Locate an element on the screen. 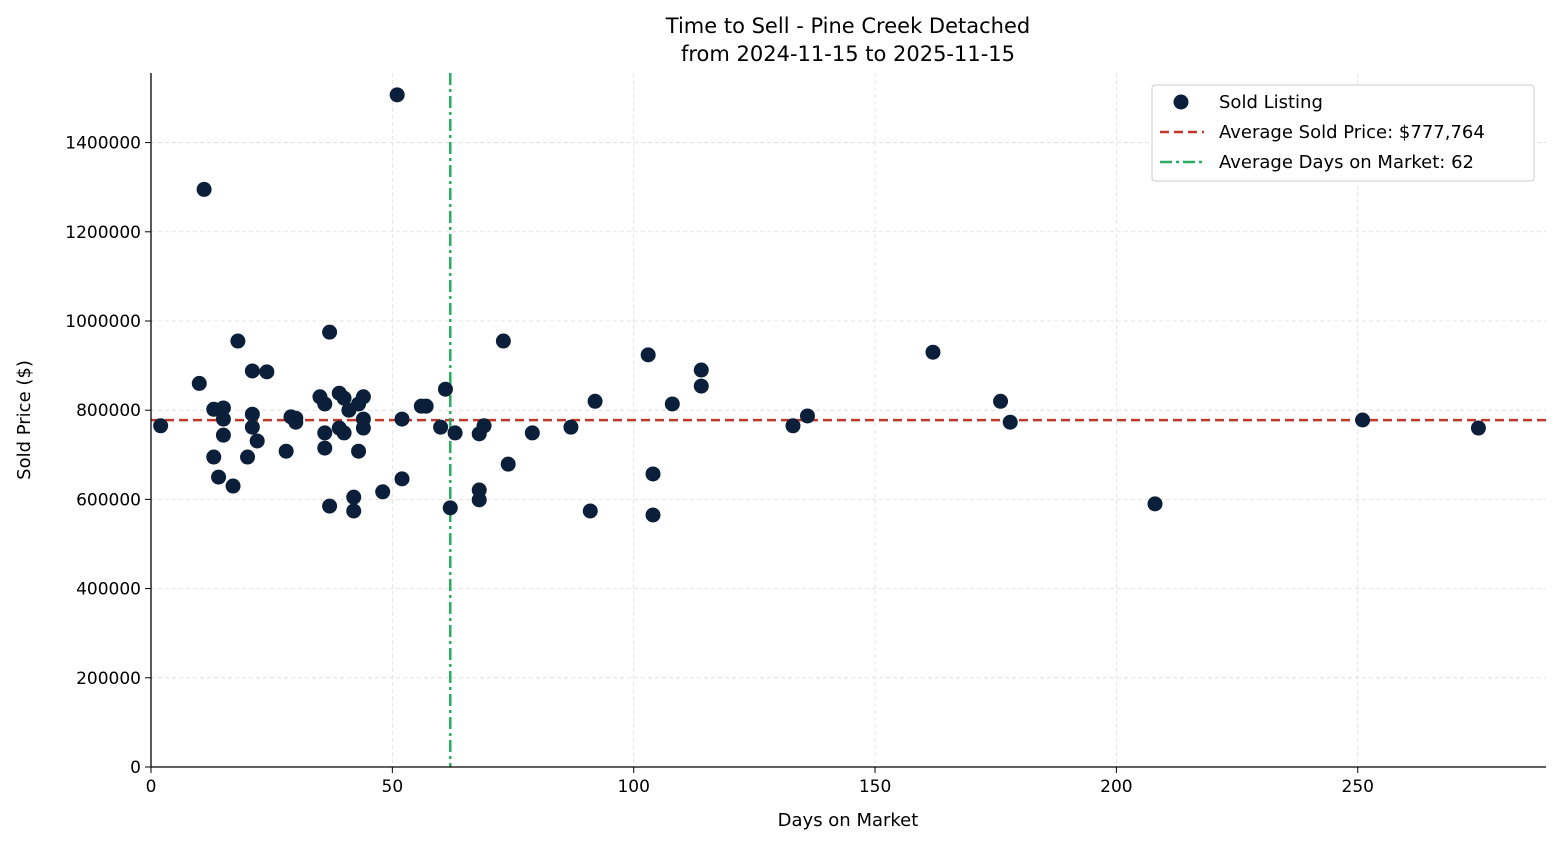 The height and width of the screenshot is (849, 1560). legend-label-avg-days: Average Days on Market: 62 is located at coordinates (1346, 162).